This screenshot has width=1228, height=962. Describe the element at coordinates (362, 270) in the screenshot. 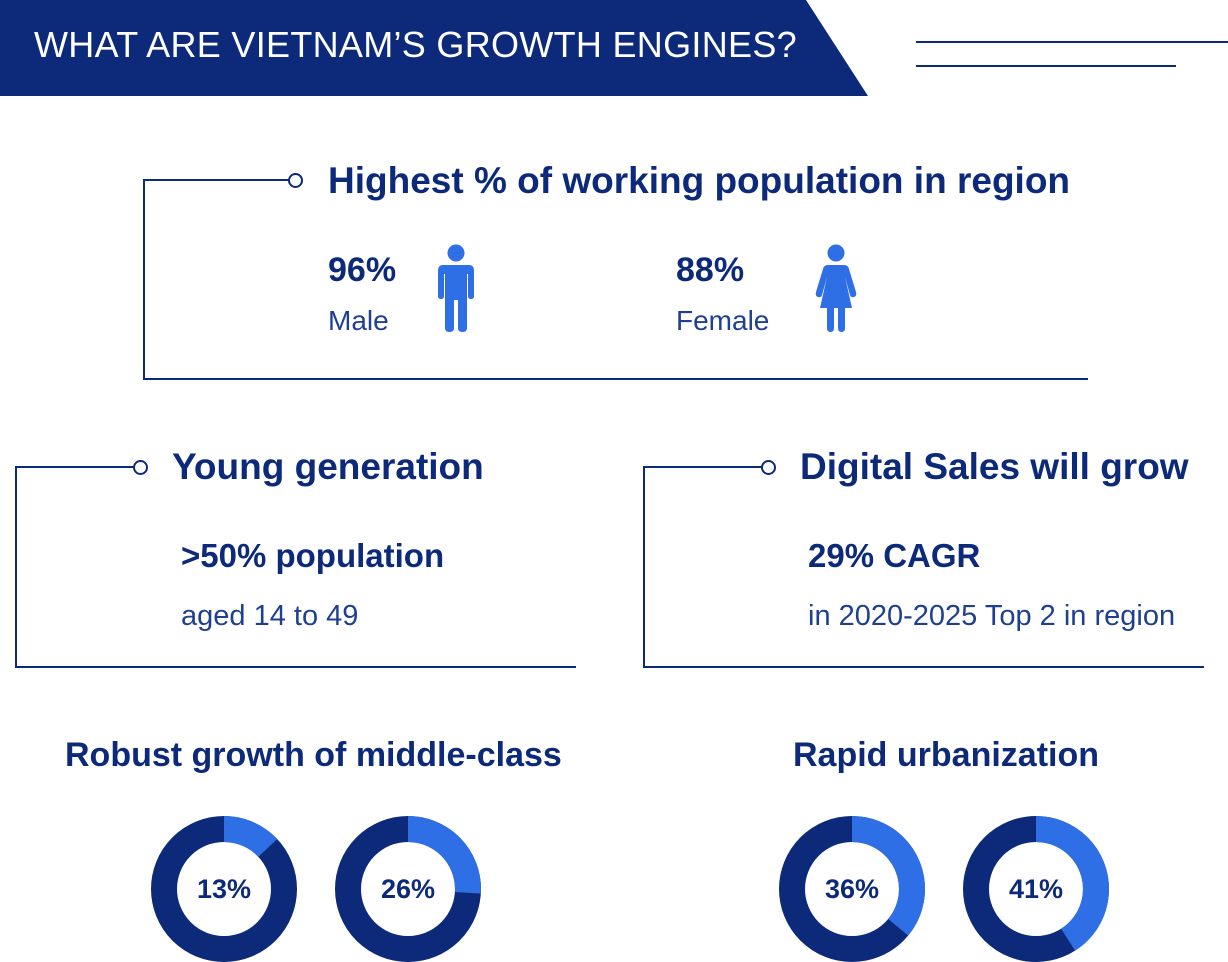

I see `male-percentage: 96%` at that location.